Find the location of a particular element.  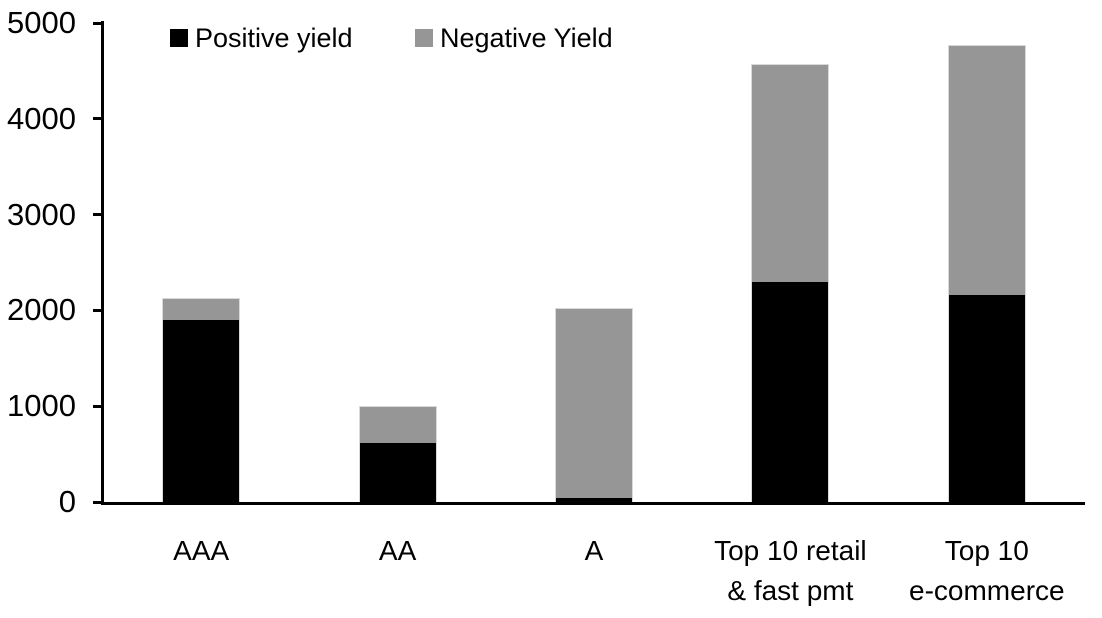

y-axis-line is located at coordinates (102, 262).